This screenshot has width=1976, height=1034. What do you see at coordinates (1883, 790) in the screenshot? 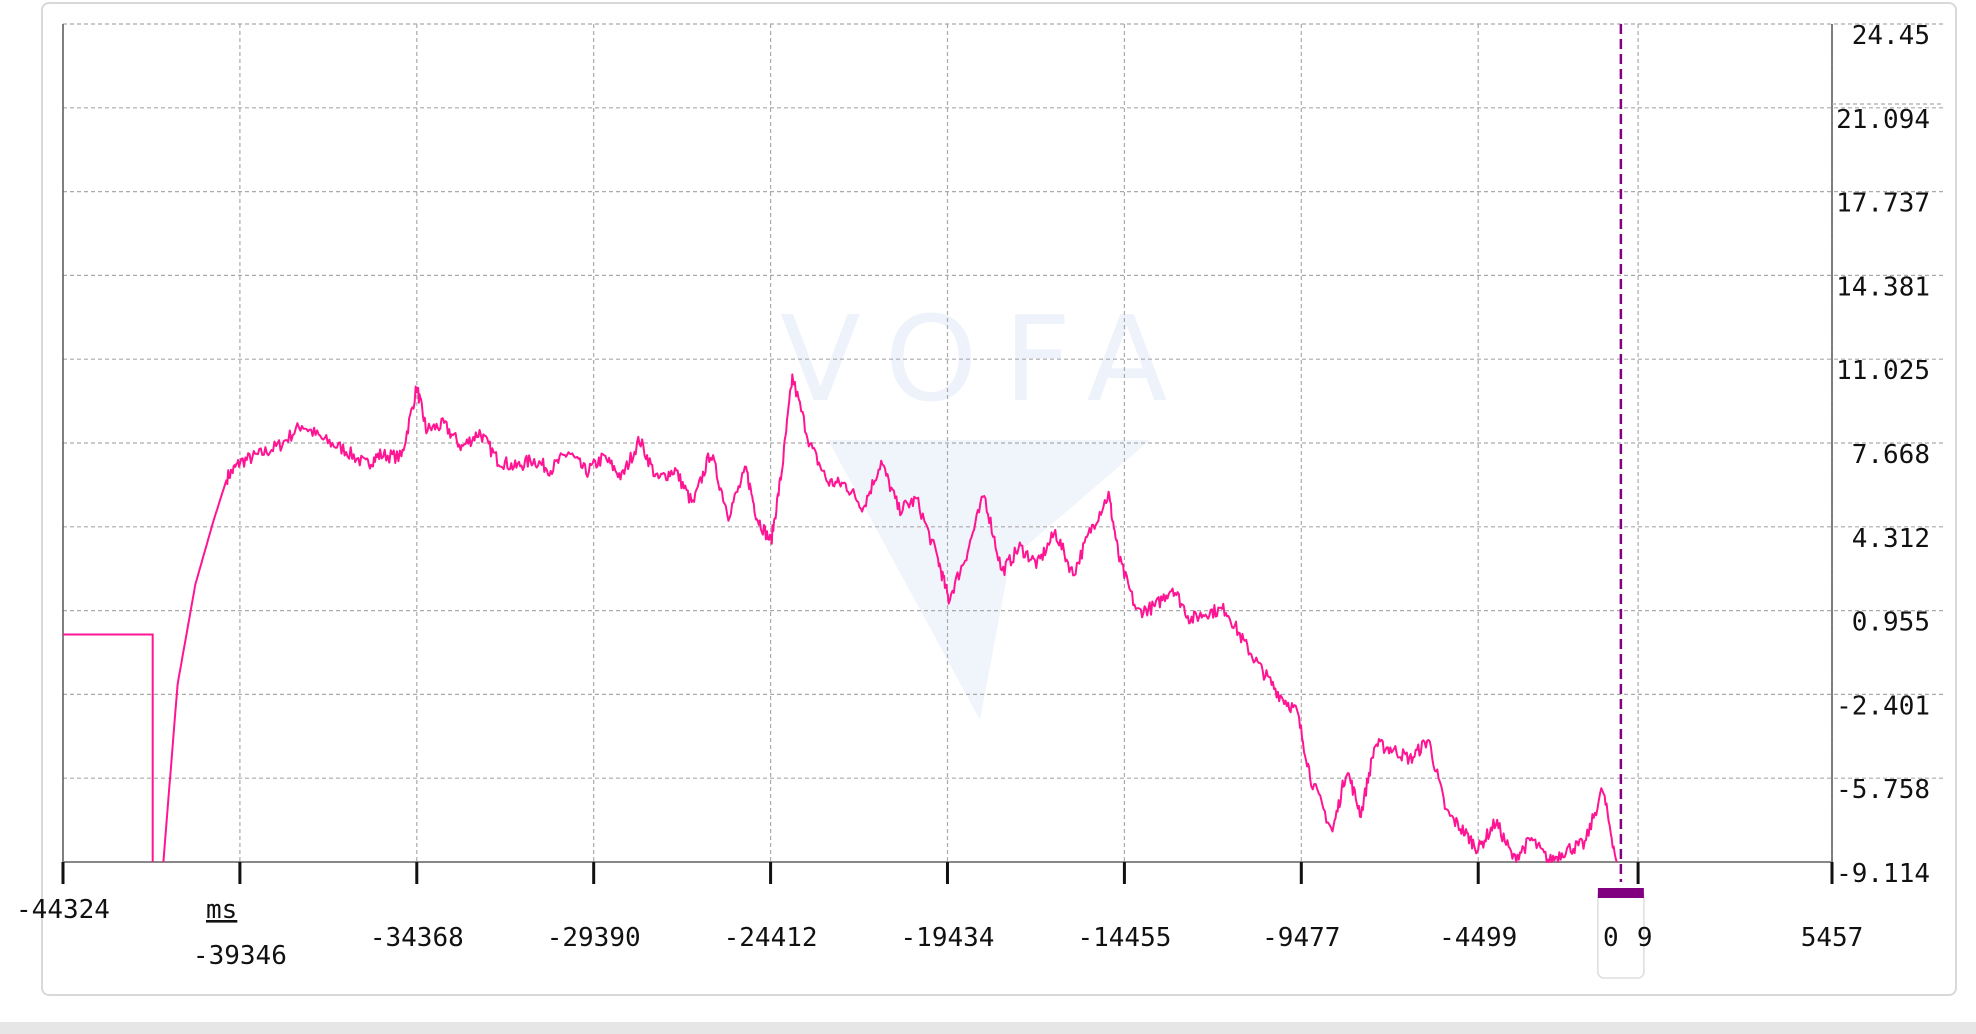
I see `y-tick-label: -5.758` at bounding box center [1883, 790].